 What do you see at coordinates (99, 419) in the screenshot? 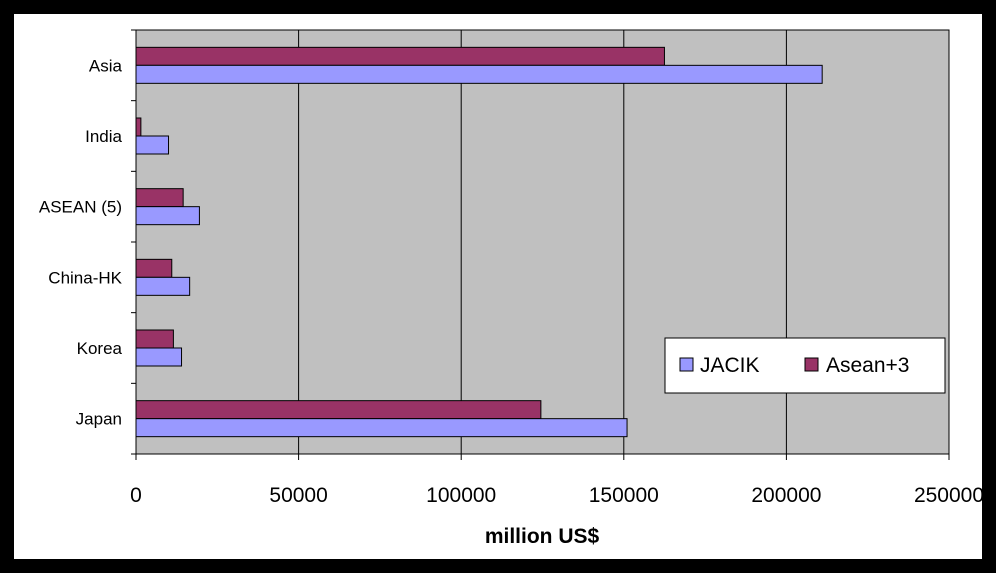
I see `category-label: Japan` at bounding box center [99, 419].